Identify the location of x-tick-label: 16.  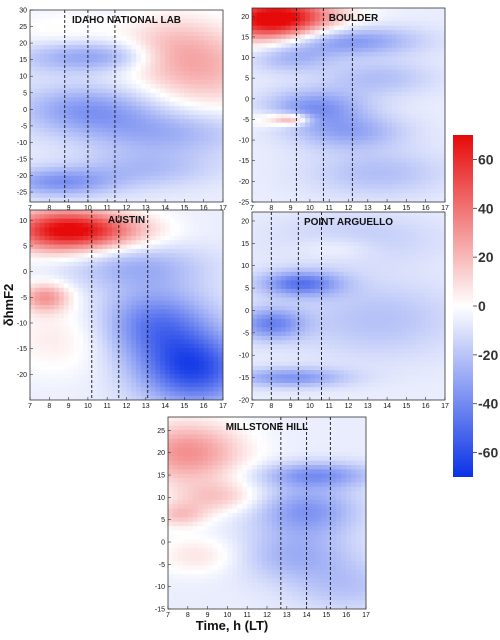
(426, 208).